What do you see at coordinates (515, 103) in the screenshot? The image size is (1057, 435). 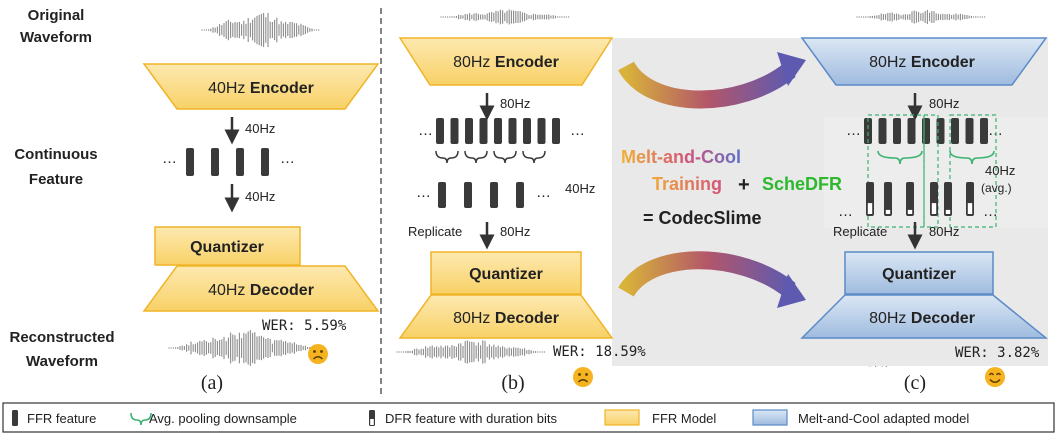 I see `rate-label-b: 80Hz` at bounding box center [515, 103].